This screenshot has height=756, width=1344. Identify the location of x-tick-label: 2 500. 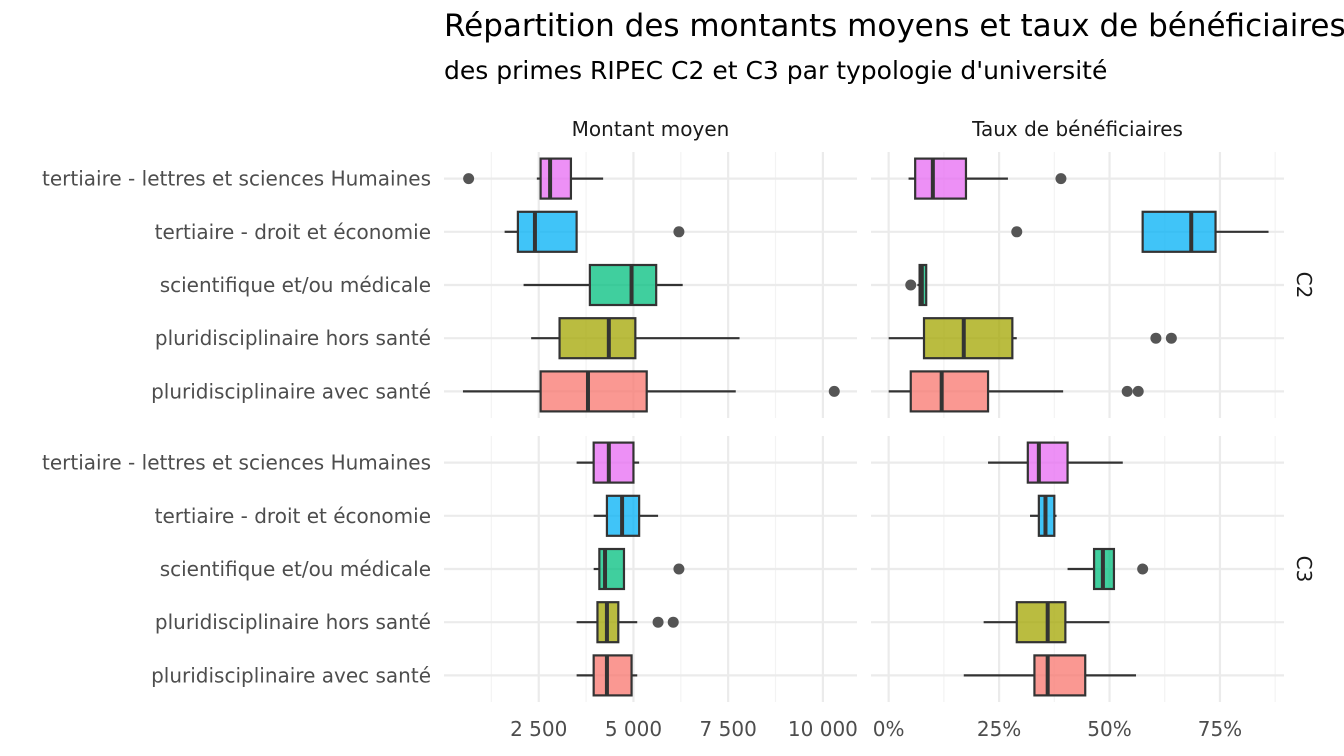
(538, 729).